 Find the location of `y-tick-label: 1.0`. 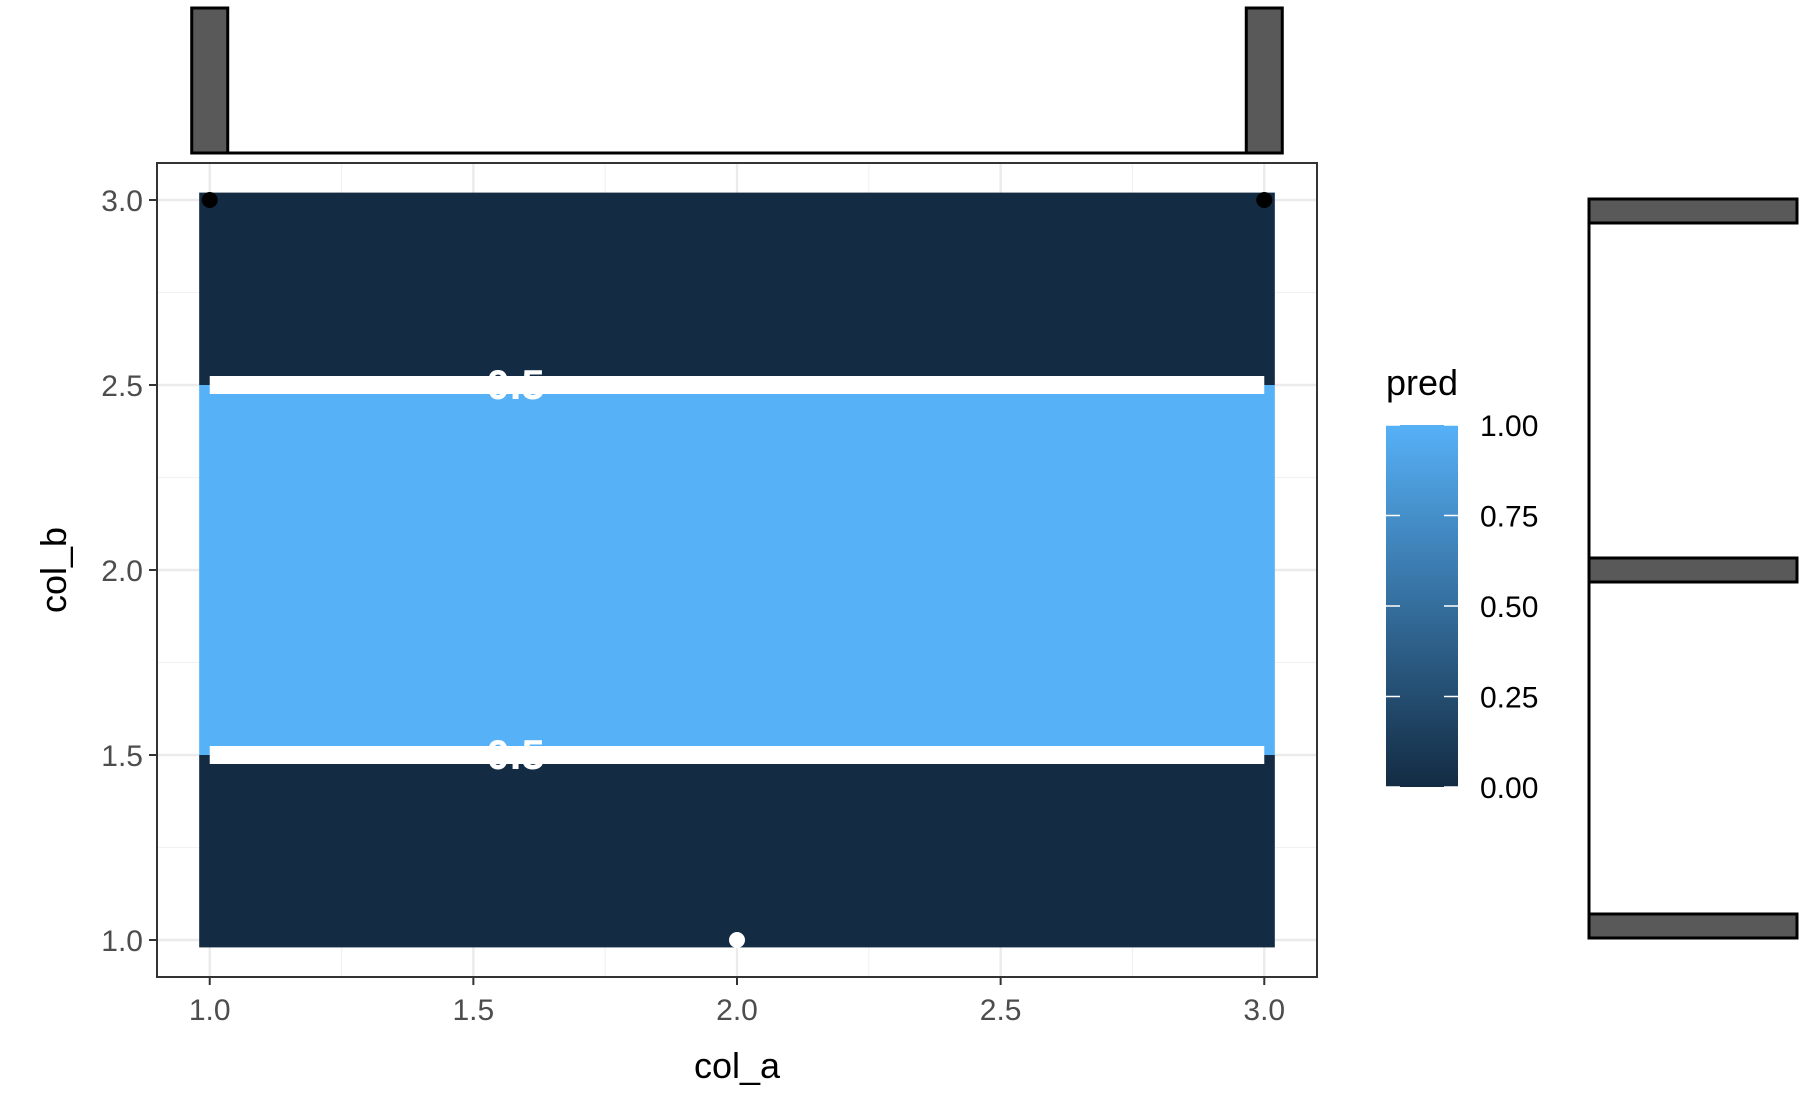

y-tick-label: 1.0 is located at coordinates (122, 941).